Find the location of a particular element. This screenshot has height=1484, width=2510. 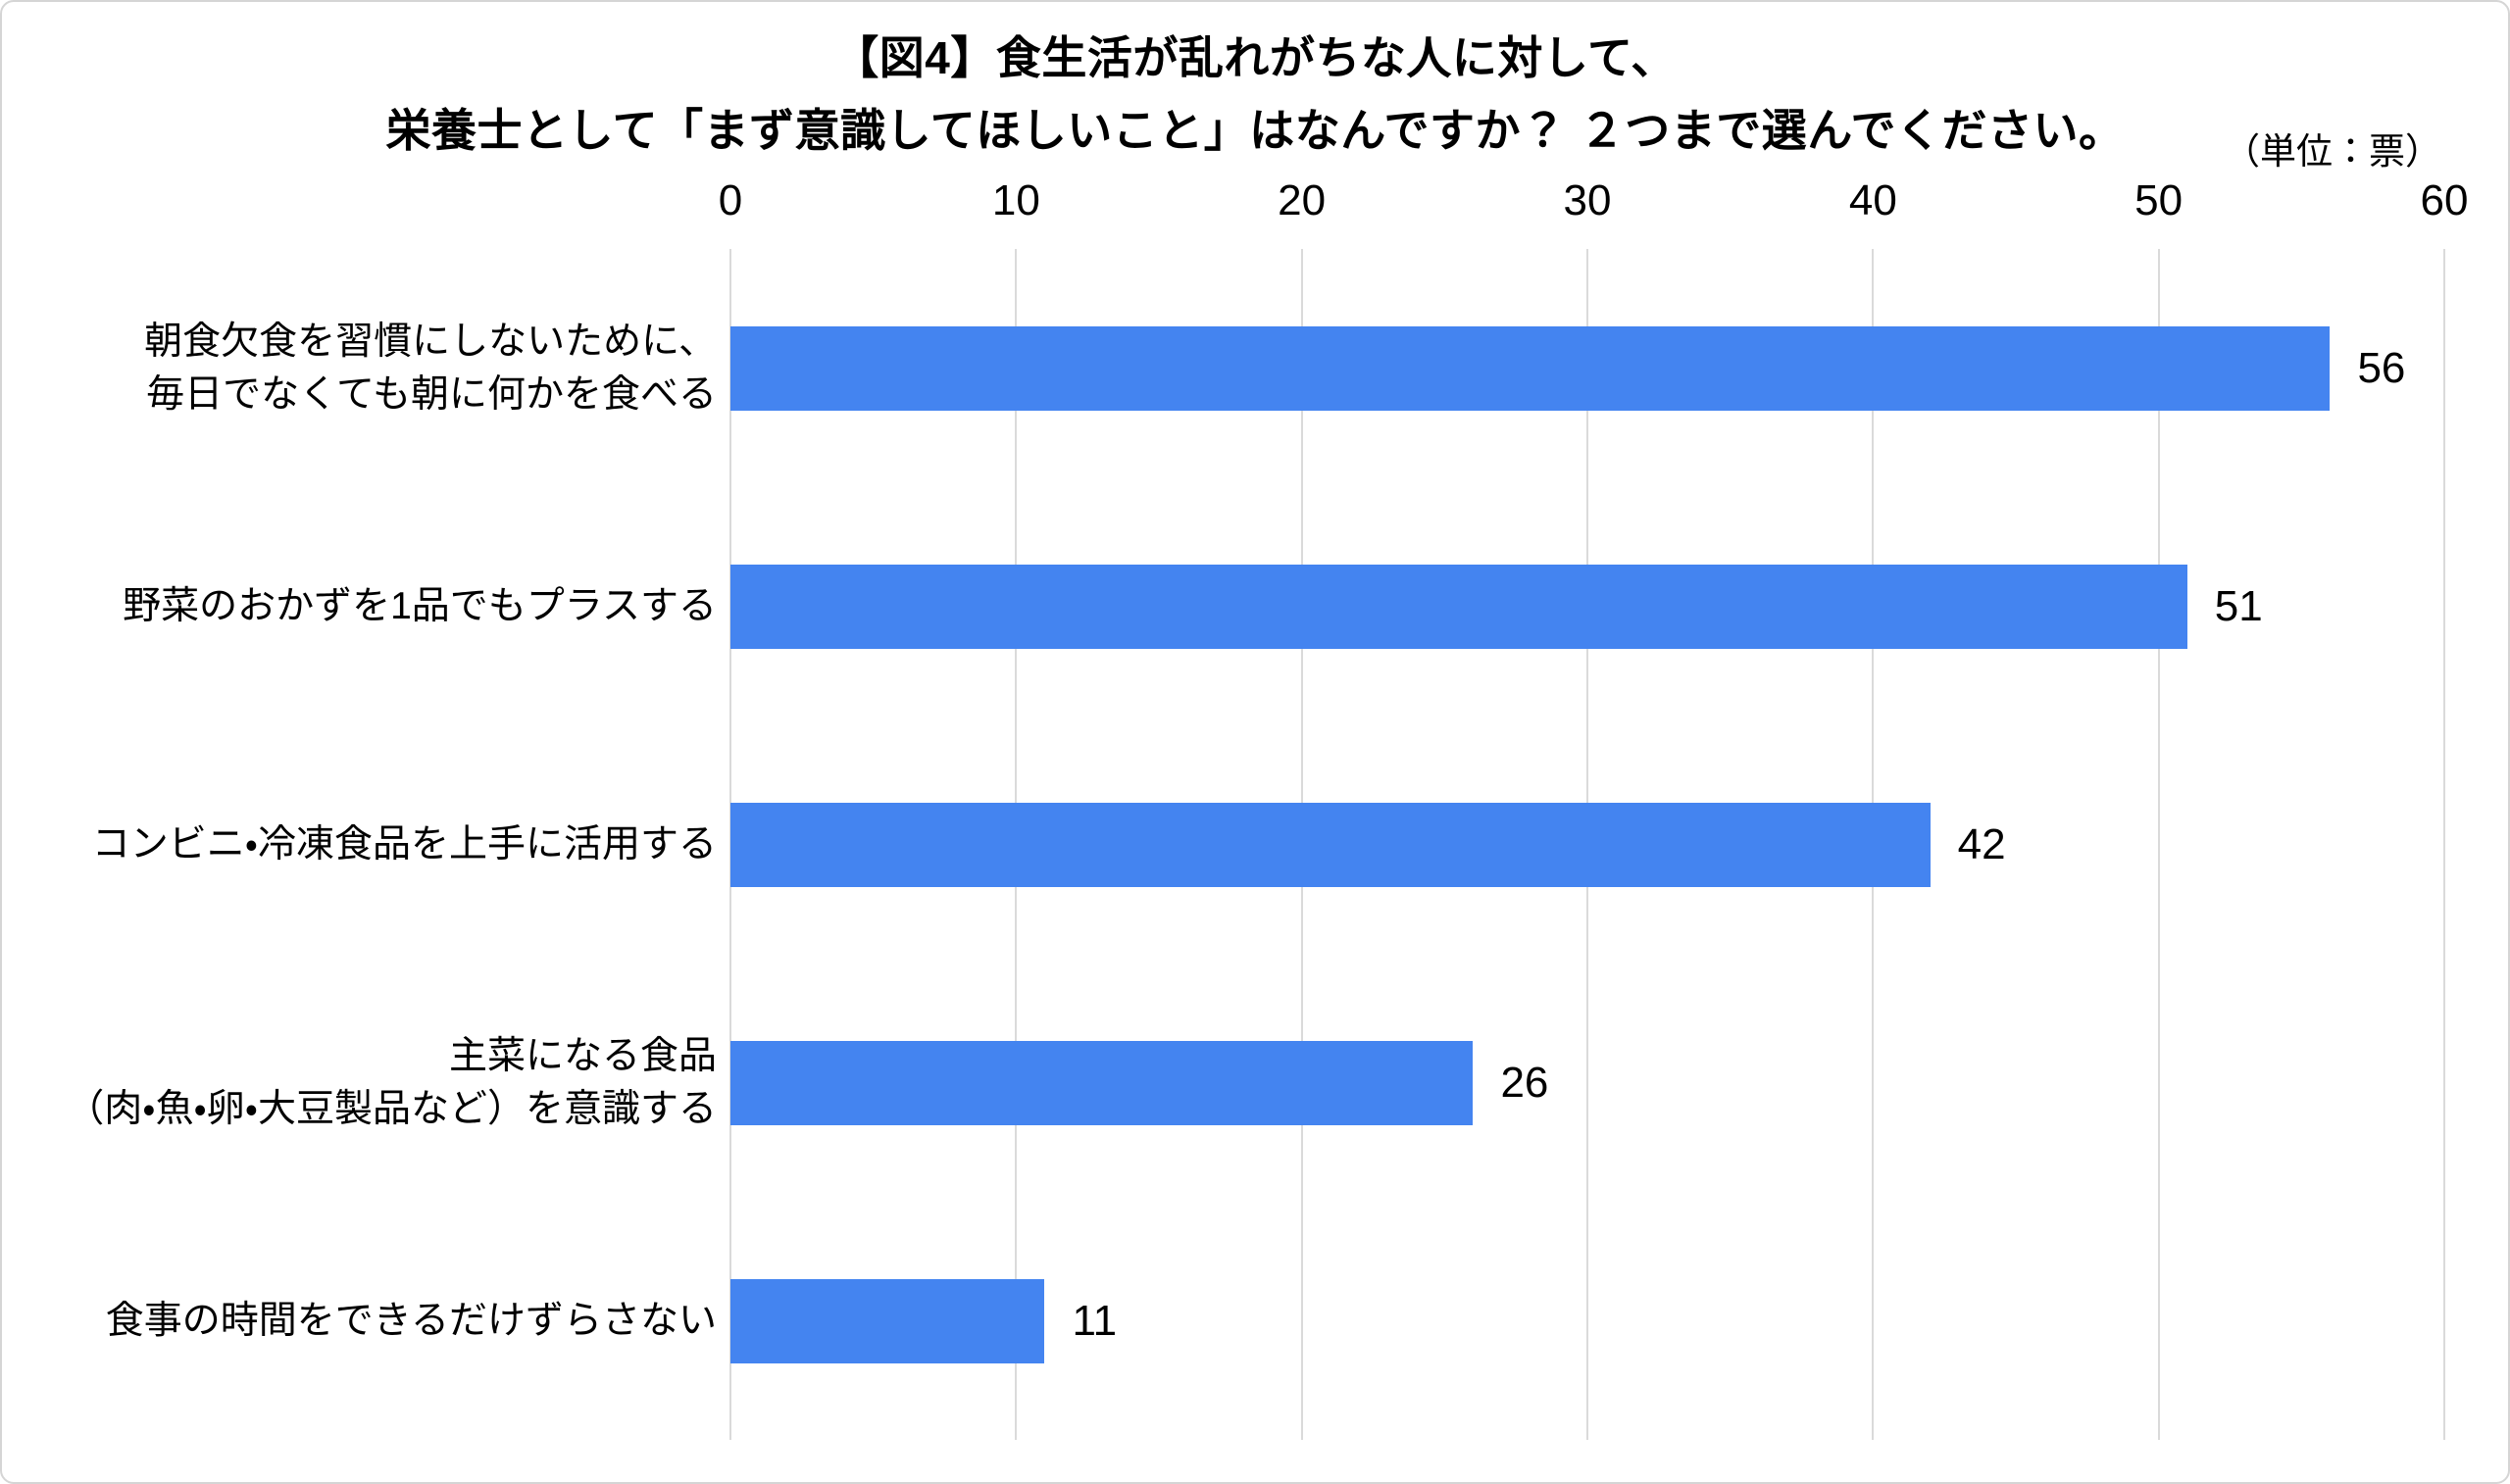

category-label-line: （肉・魚・卵・大豆製品など）を意識する is located at coordinates (391, 1108).